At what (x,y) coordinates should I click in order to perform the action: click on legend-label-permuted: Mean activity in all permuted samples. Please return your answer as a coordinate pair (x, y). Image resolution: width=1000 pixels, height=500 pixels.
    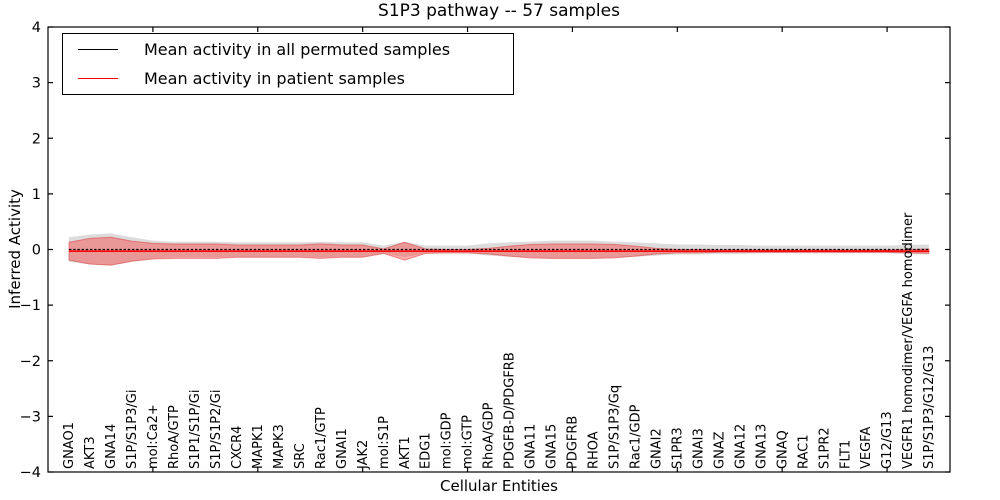
    Looking at the image, I should click on (297, 49).